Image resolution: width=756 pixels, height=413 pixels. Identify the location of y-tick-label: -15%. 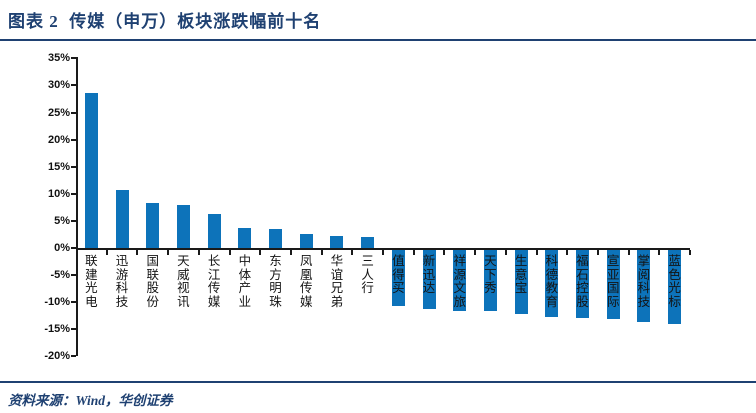
(57, 329).